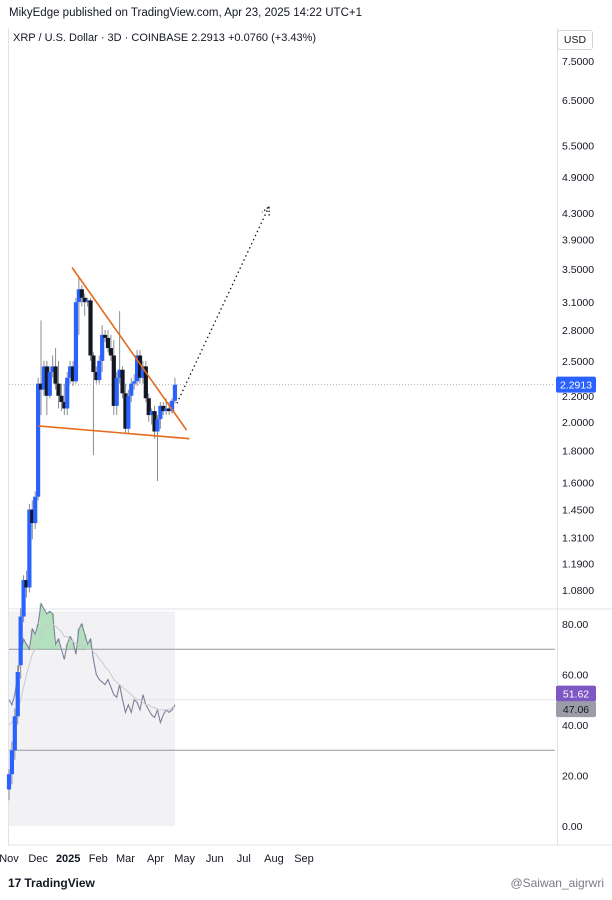 Image resolution: width=612 pixels, height=900 pixels. Describe the element at coordinates (557, 883) in the screenshot. I see `watermark-text: @Saiwan_aigrwri` at that location.